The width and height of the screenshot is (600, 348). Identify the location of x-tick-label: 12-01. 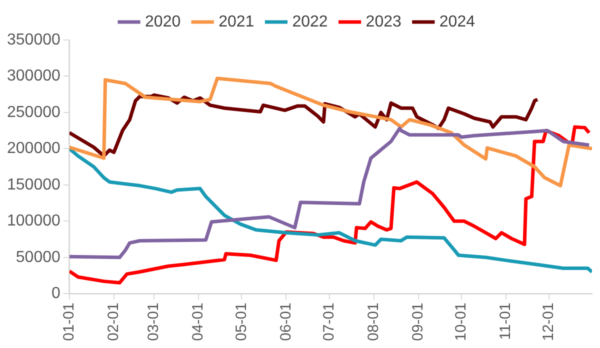
(549, 322).